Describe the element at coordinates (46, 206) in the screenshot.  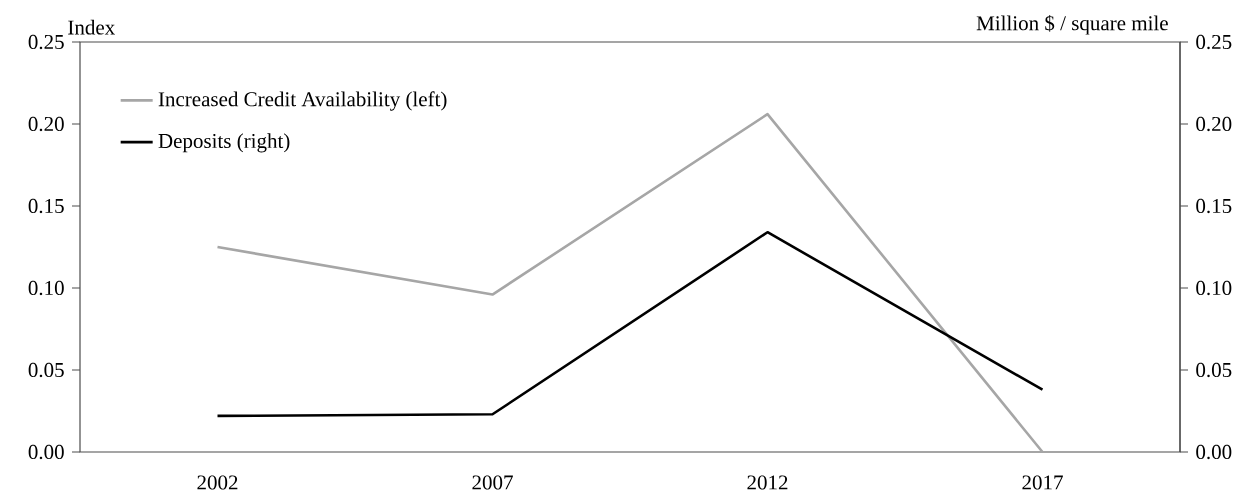
I see `y-tick-label: 0.15` at that location.